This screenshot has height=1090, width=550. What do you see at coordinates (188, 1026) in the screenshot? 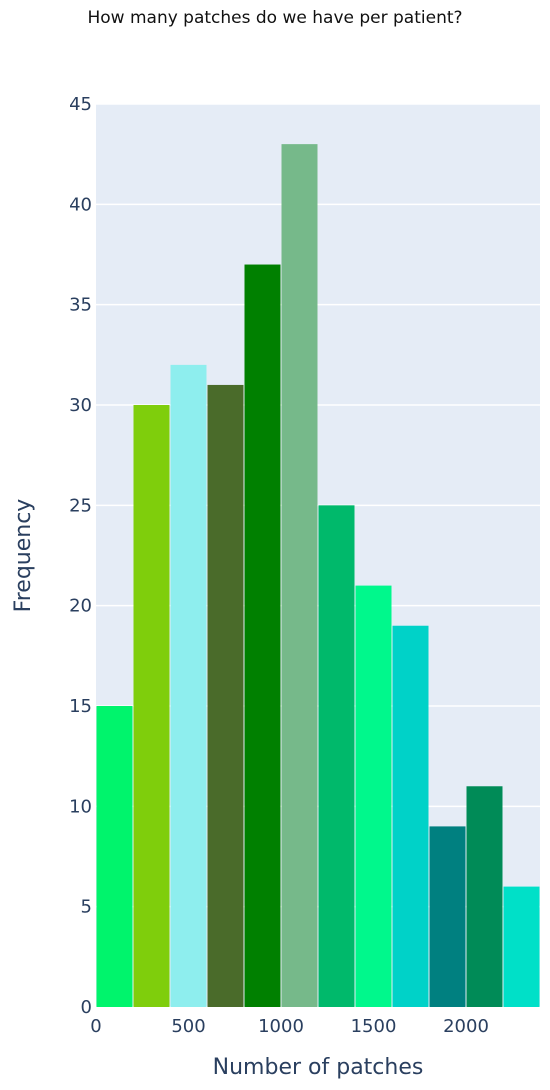
I see `x-tick-label: 500` at bounding box center [188, 1026].